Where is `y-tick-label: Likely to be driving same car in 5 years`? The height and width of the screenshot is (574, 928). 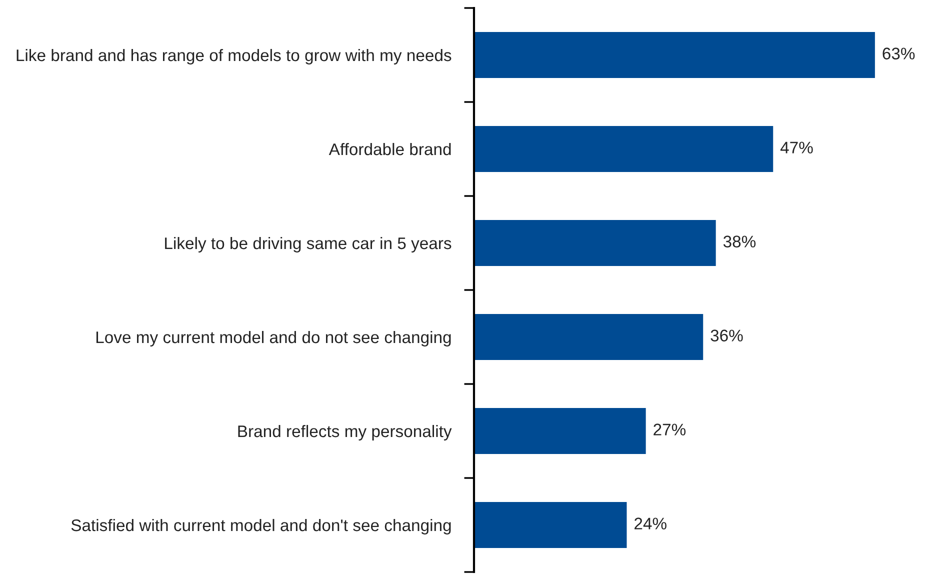 y-tick-label: Likely to be driving same car in 5 years is located at coordinates (308, 244).